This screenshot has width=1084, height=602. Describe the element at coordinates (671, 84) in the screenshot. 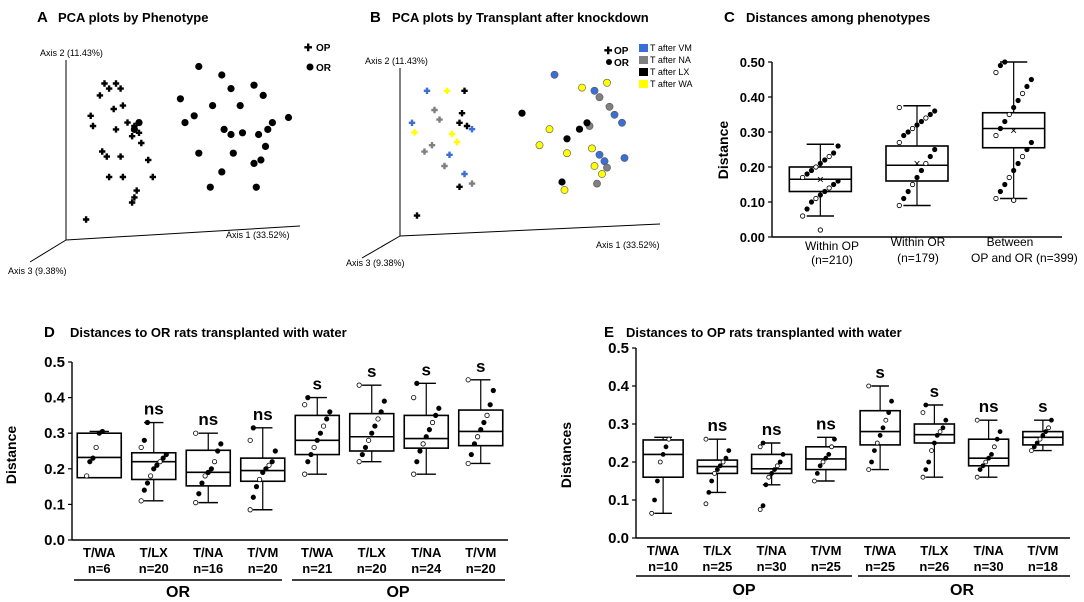

I see `legend-wa-label: T after WA` at that location.